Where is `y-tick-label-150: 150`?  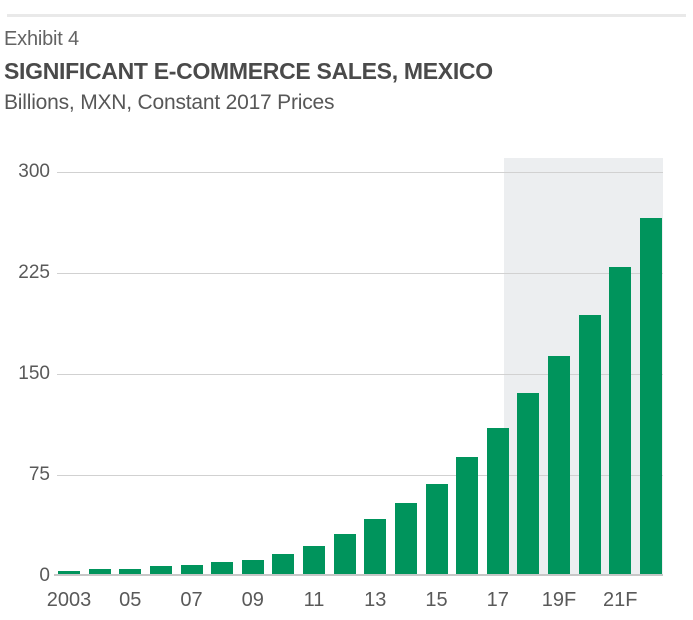
y-tick-label-150: 150 is located at coordinates (34, 373).